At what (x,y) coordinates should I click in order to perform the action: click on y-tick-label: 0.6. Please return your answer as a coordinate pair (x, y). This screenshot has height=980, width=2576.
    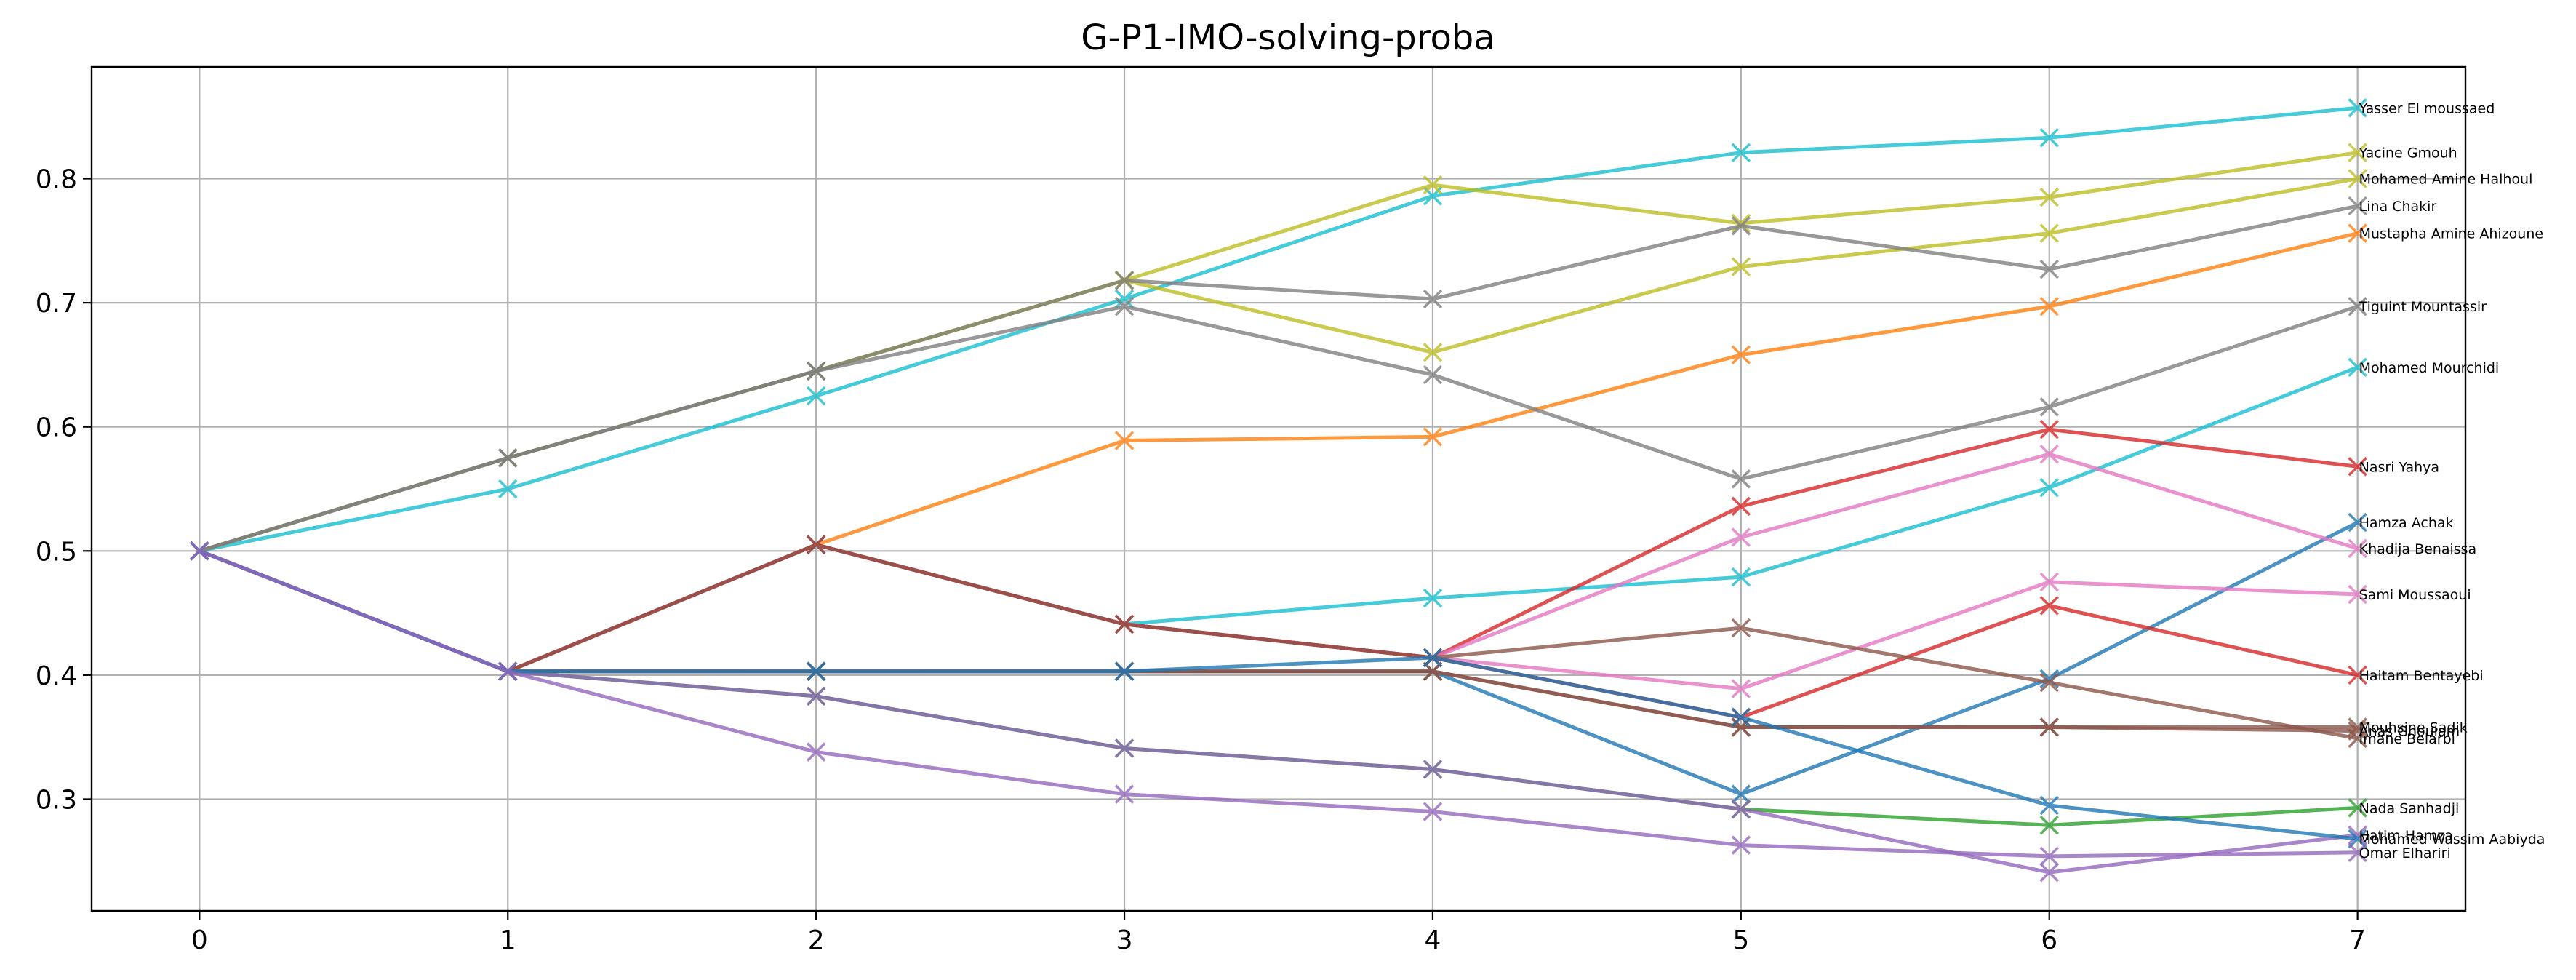
    Looking at the image, I should click on (56, 428).